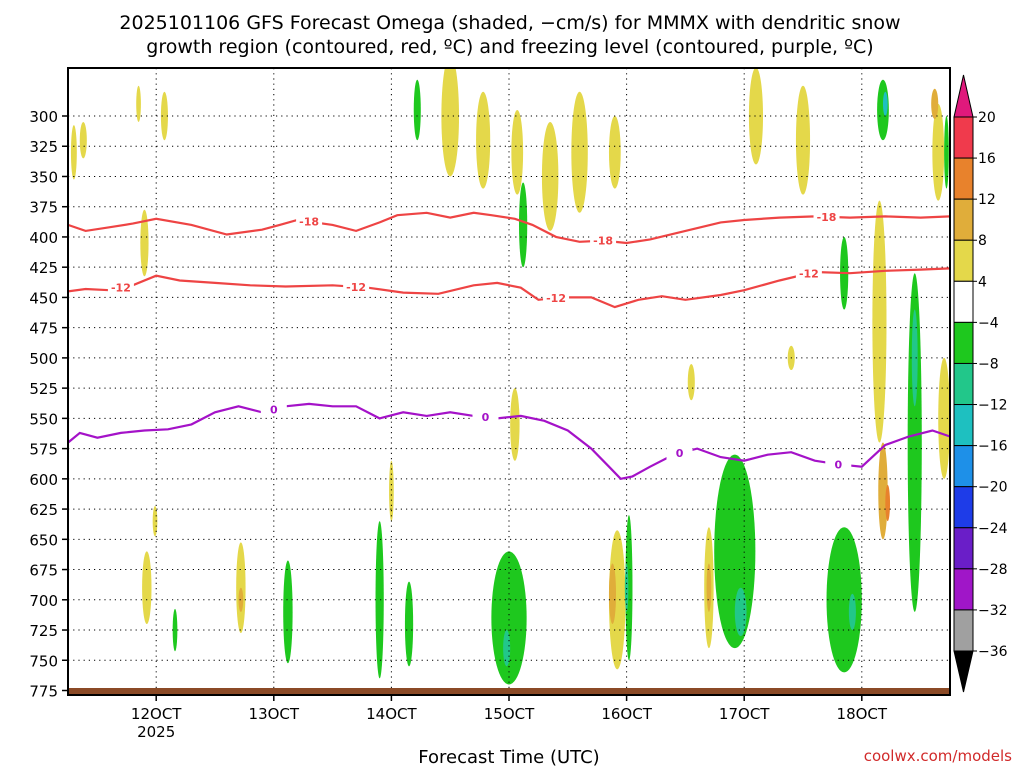 The image size is (1024, 768). I want to click on y-tick-label-400: 400, so click(43, 238).